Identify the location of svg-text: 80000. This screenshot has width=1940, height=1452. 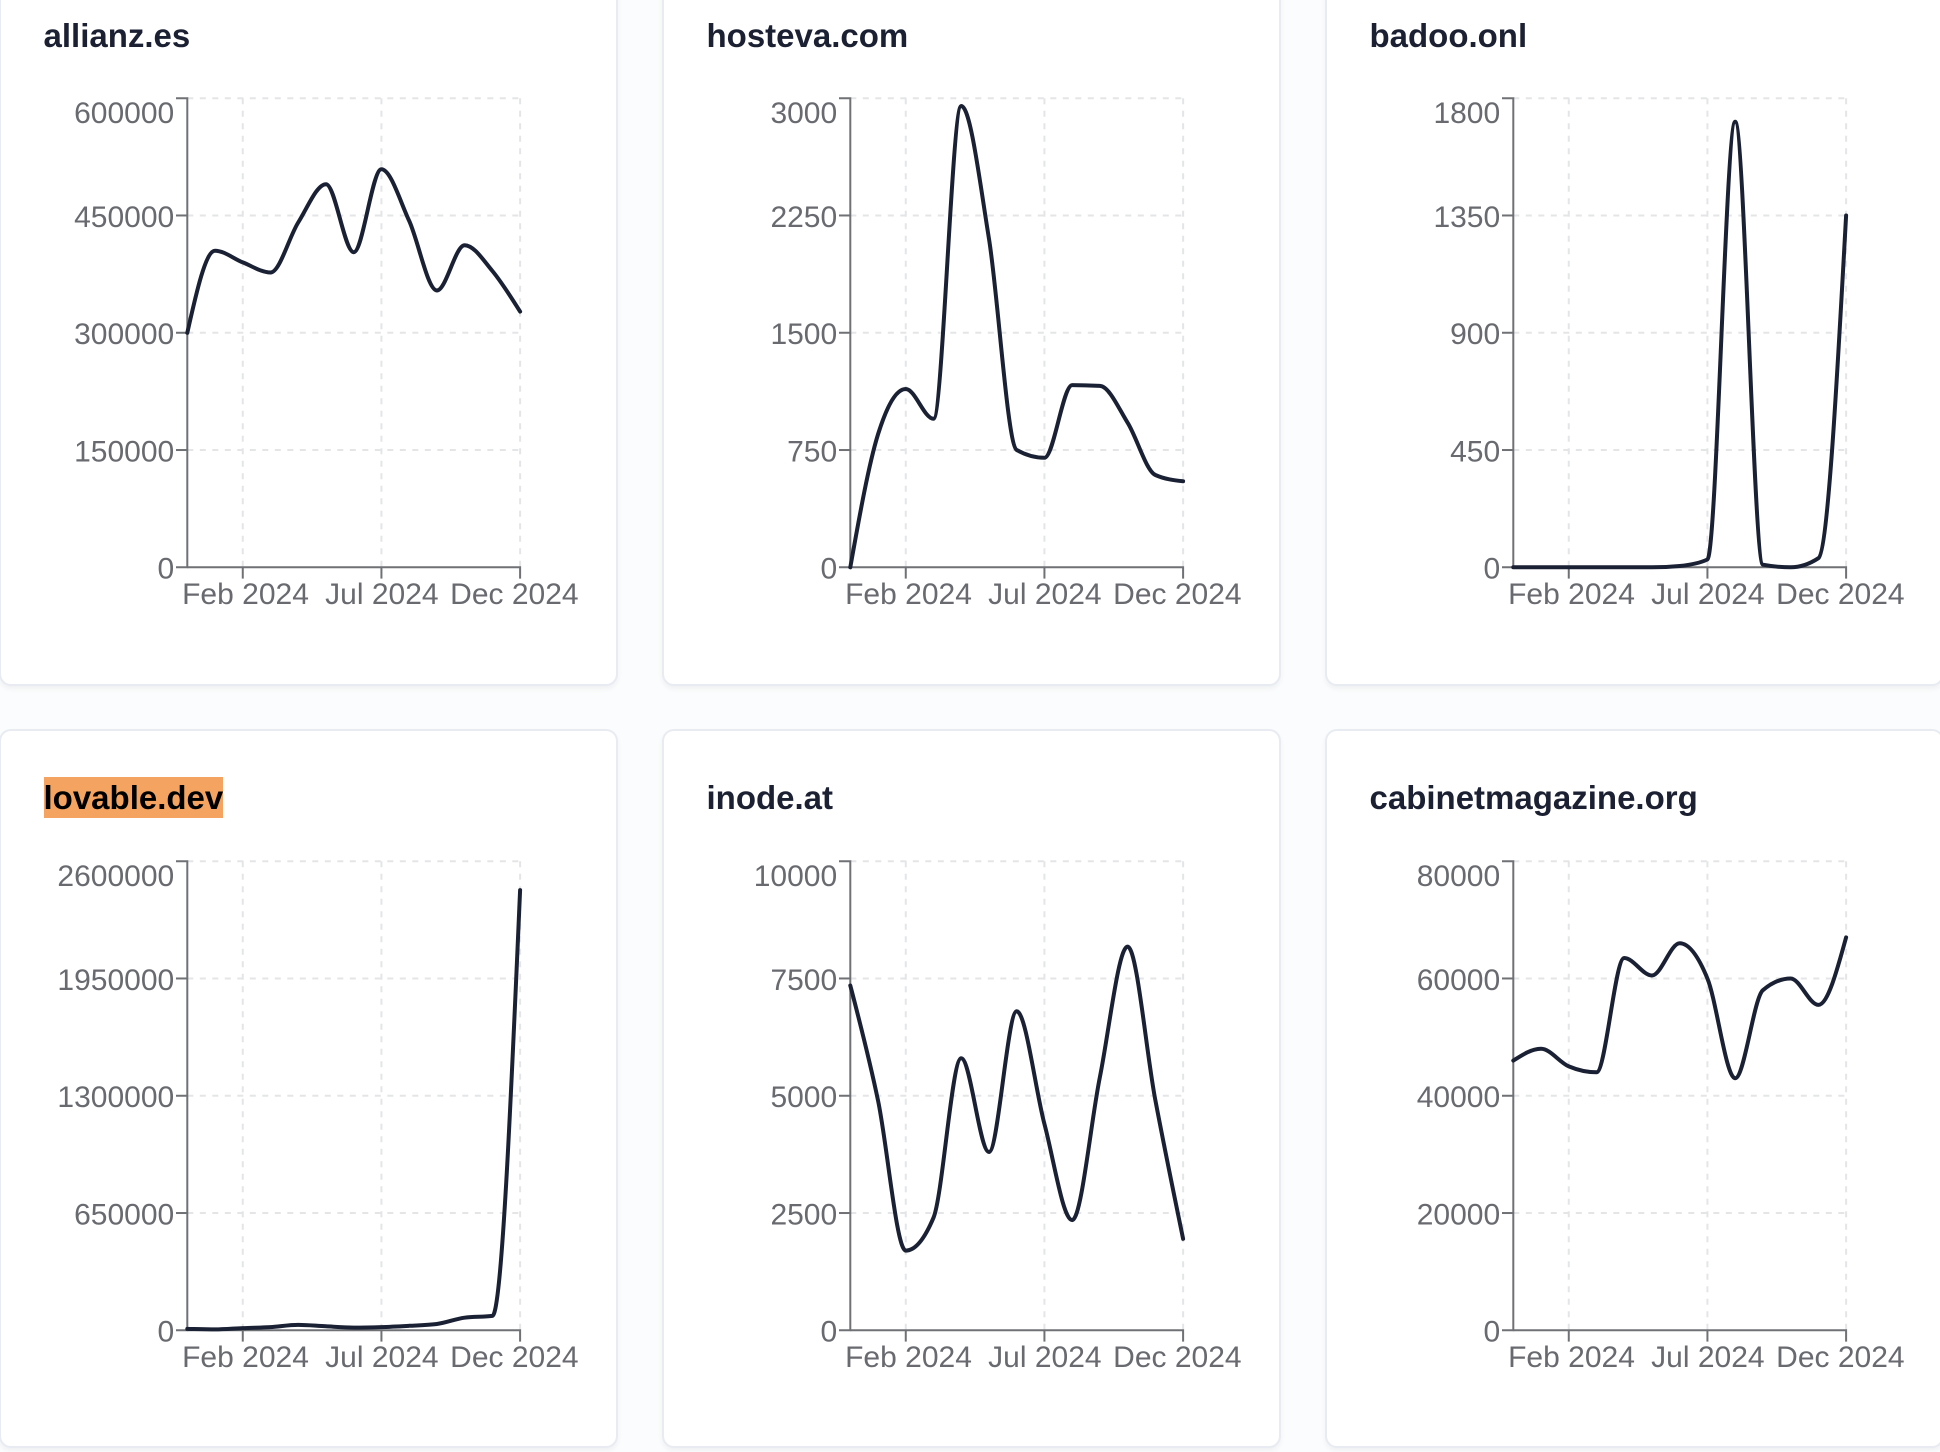
(1457, 876).